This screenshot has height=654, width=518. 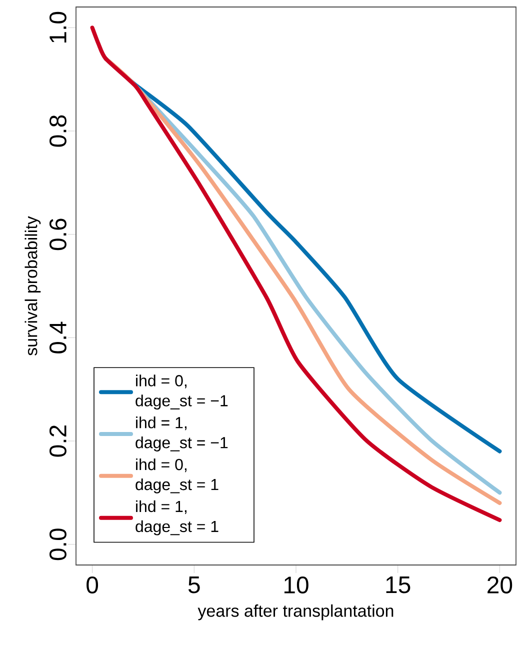 I want to click on y-tick-label: 1.0, so click(x=57, y=27).